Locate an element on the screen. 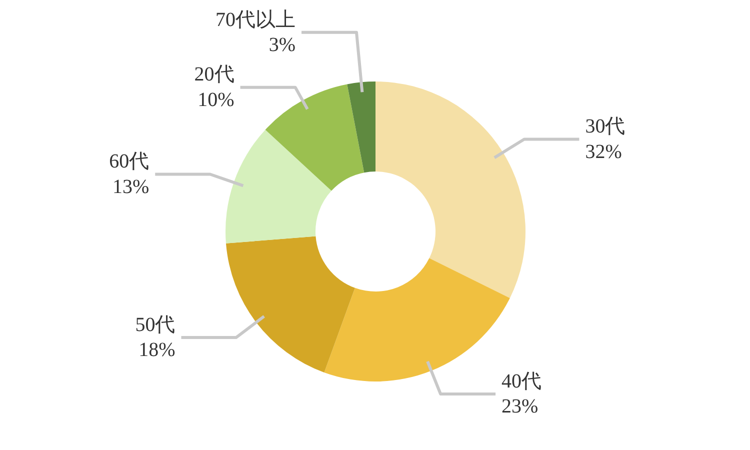 Image resolution: width=750 pixels, height=450 pixels. data-label: 32% is located at coordinates (603, 151).